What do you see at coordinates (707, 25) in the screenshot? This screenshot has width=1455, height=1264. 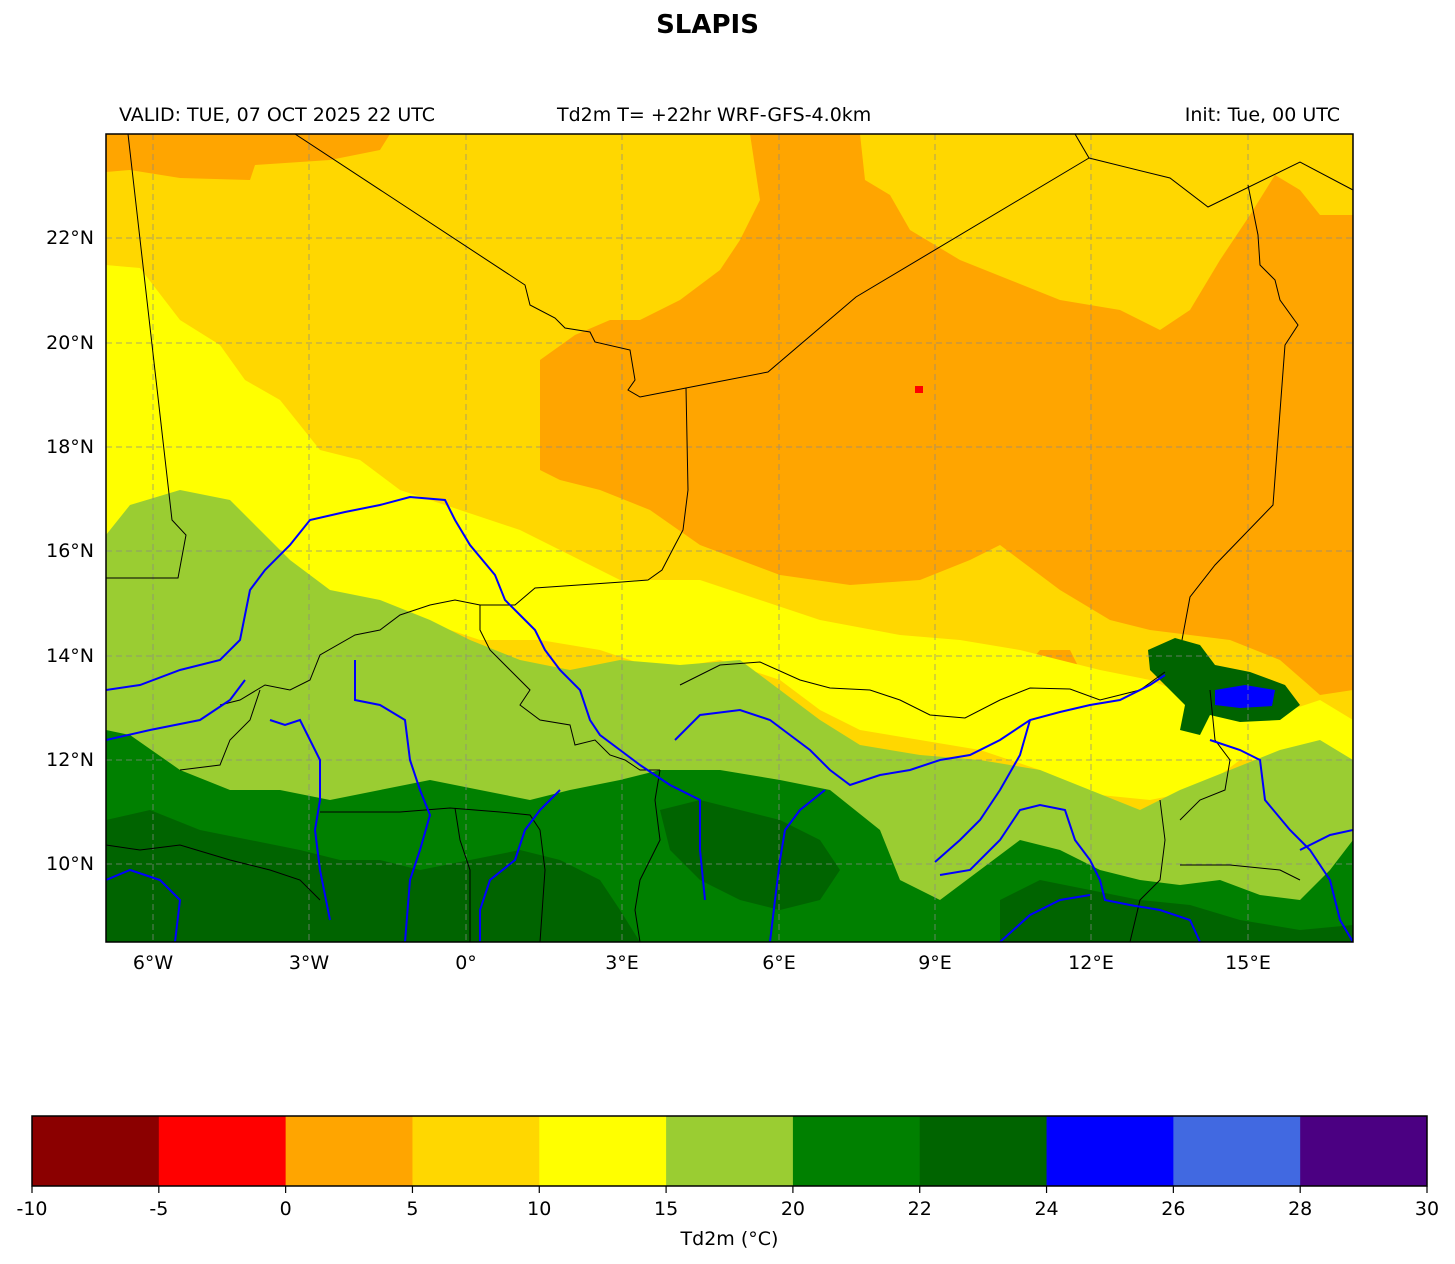 I see `chart-title: SLAPIS` at bounding box center [707, 25].